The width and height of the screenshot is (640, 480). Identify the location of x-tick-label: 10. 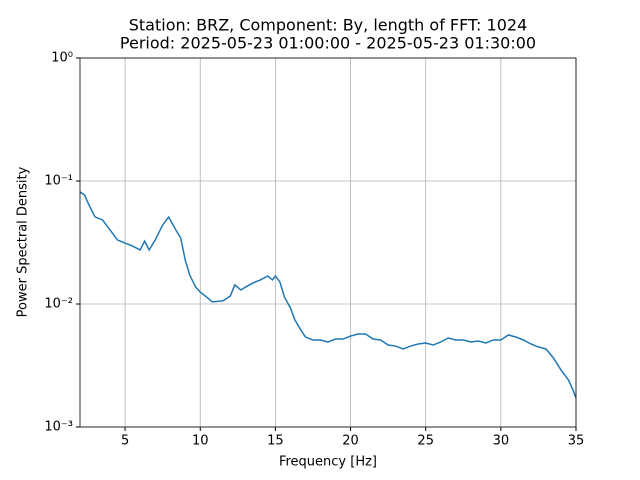
(200, 441).